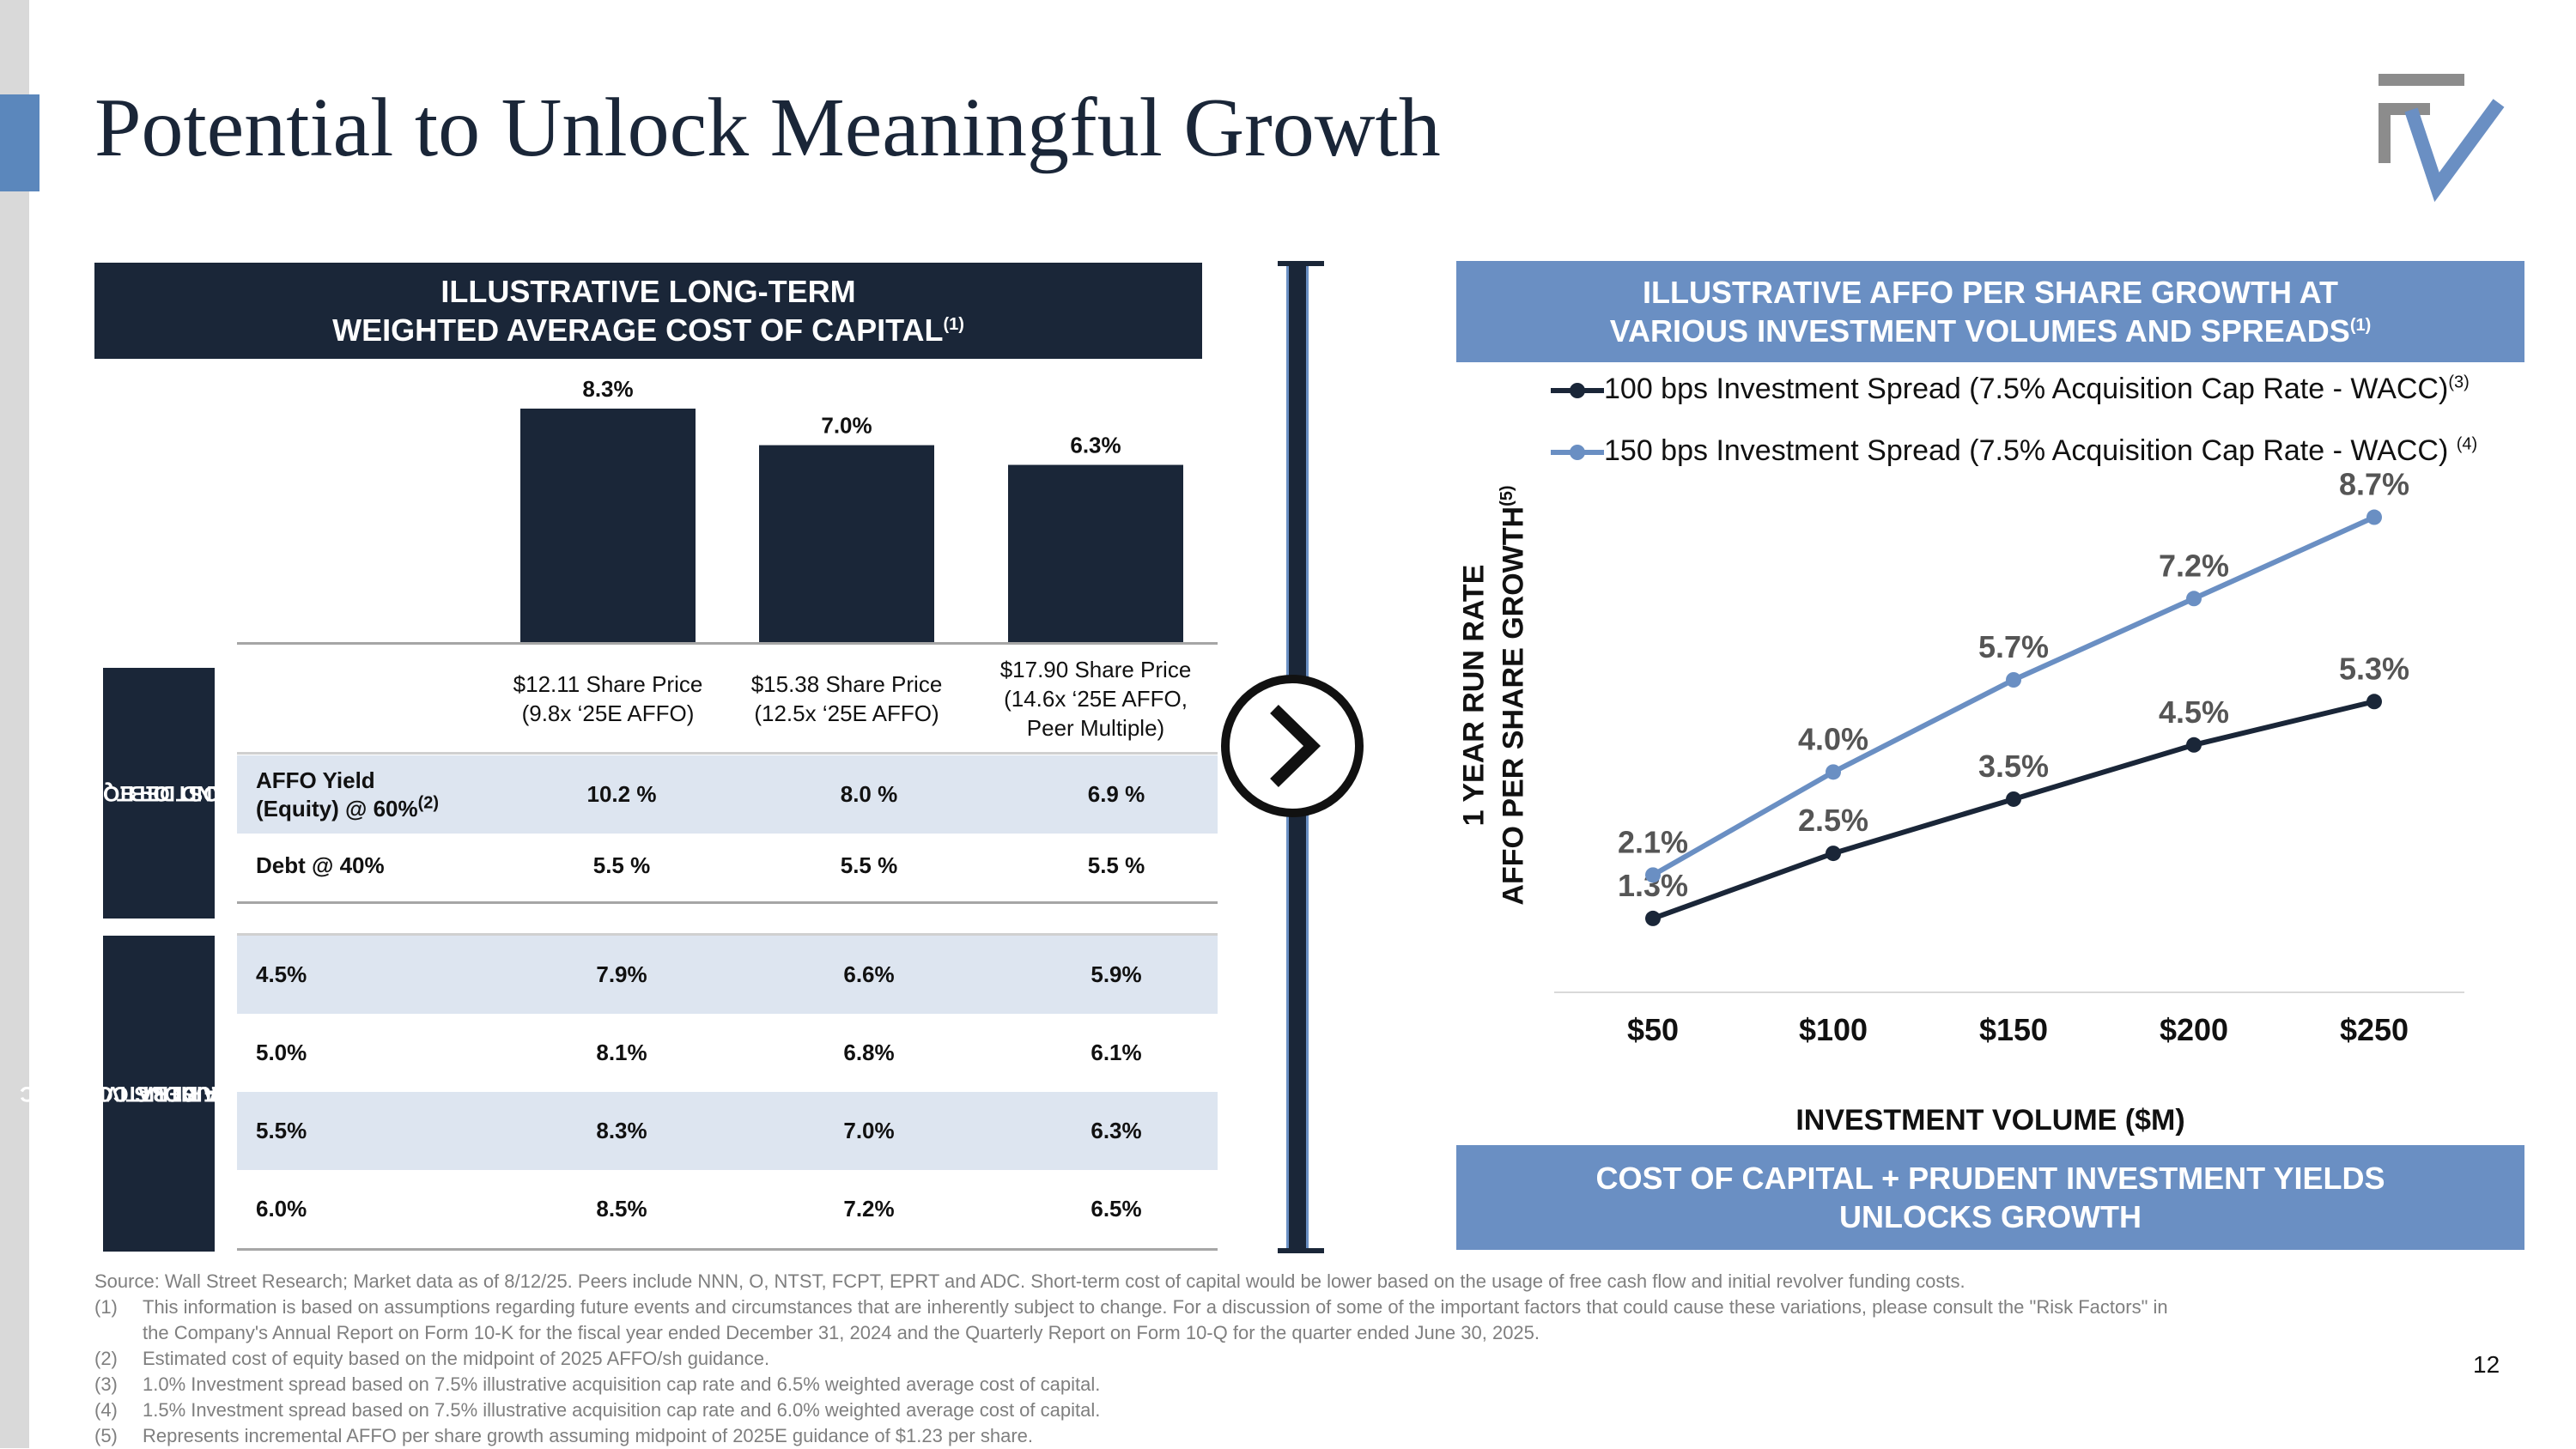  Describe the element at coordinates (142, 1094) in the screenshot. I see `wacc-debt-cost-label: ILLUSTRATIVE WACC AT VARIOUS COSTS OF DEBT` at that location.